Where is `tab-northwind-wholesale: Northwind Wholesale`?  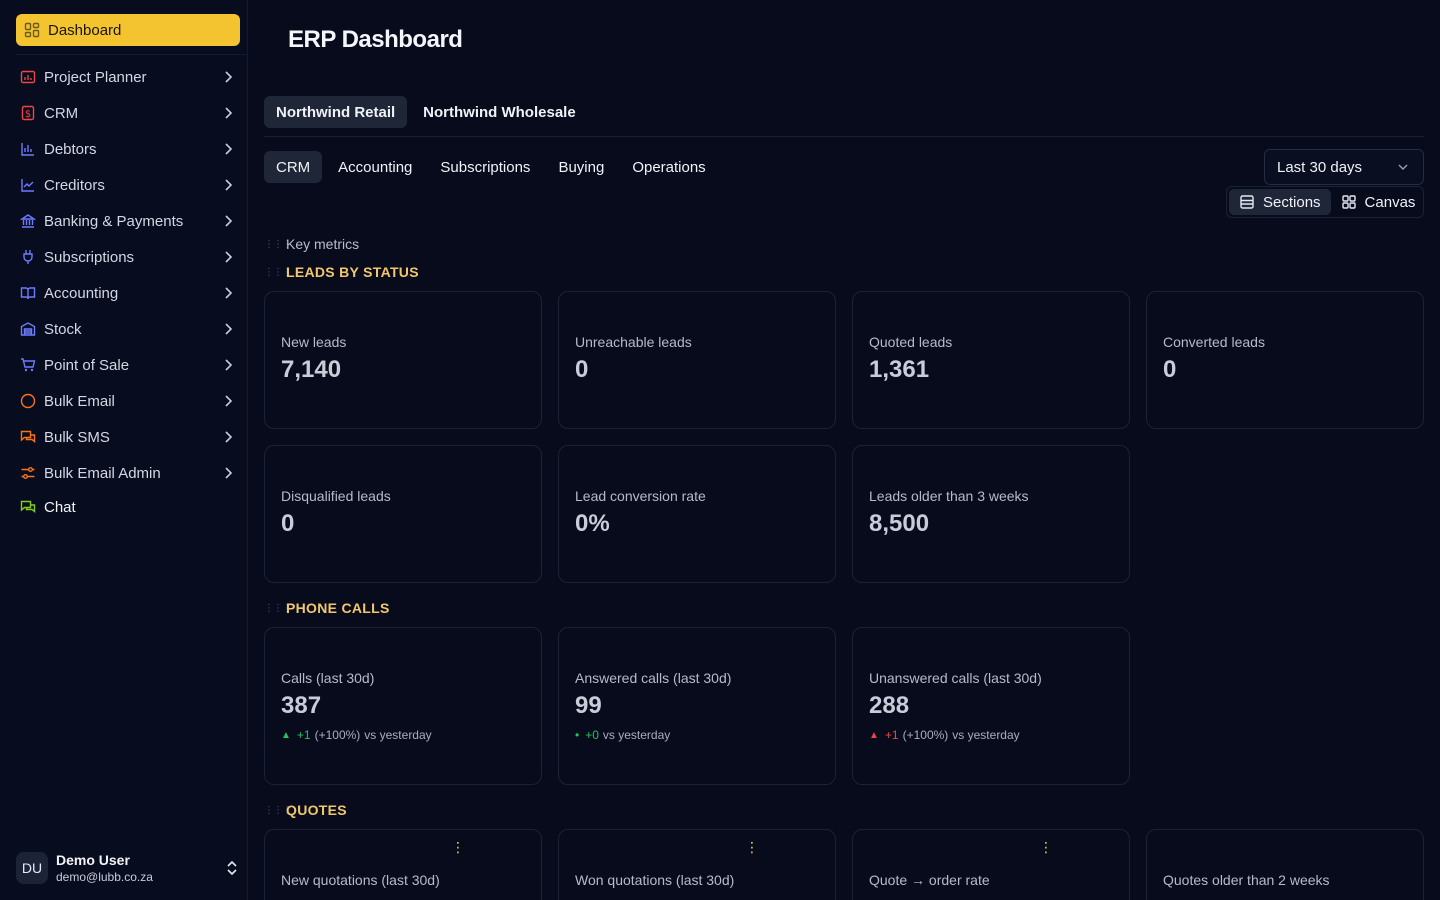
tab-northwind-wholesale: Northwind Wholesale is located at coordinates (499, 112).